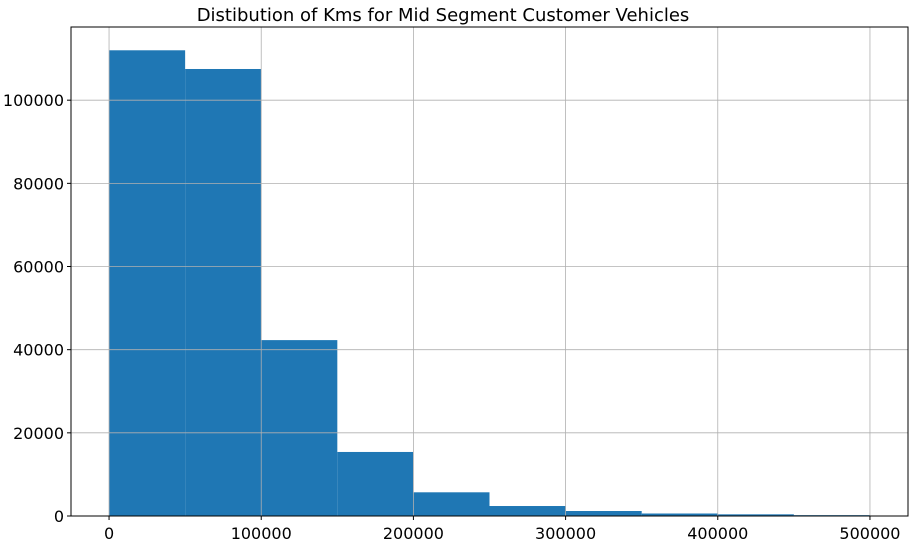 This screenshot has height=545, width=915. I want to click on y-tick-label: 80000, so click(38, 183).